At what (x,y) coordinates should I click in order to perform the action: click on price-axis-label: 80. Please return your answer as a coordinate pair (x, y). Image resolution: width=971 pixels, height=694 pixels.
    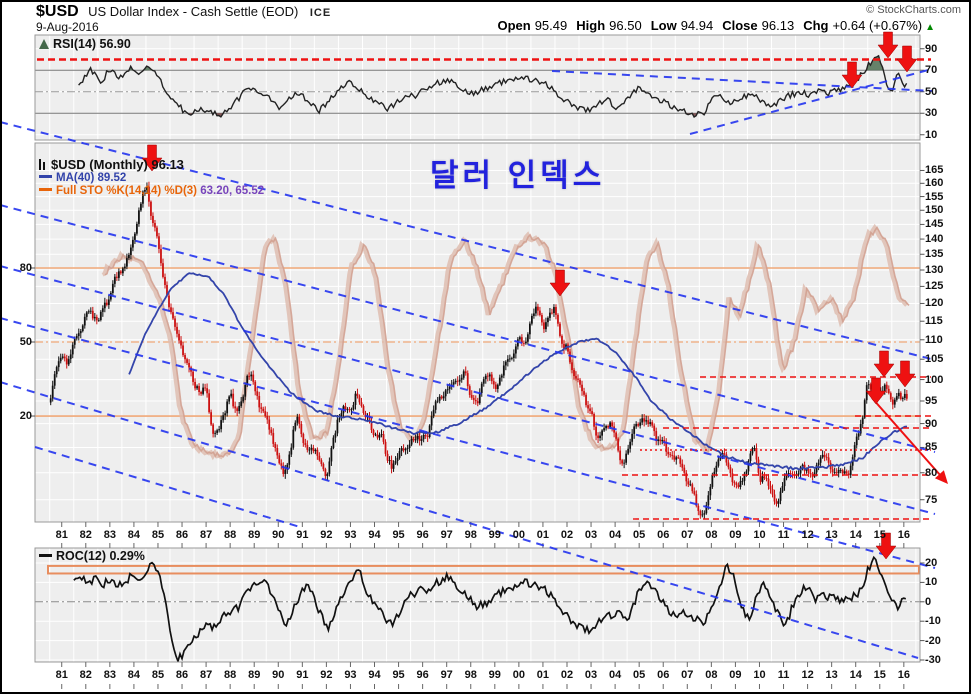
    Looking at the image, I should click on (931, 472).